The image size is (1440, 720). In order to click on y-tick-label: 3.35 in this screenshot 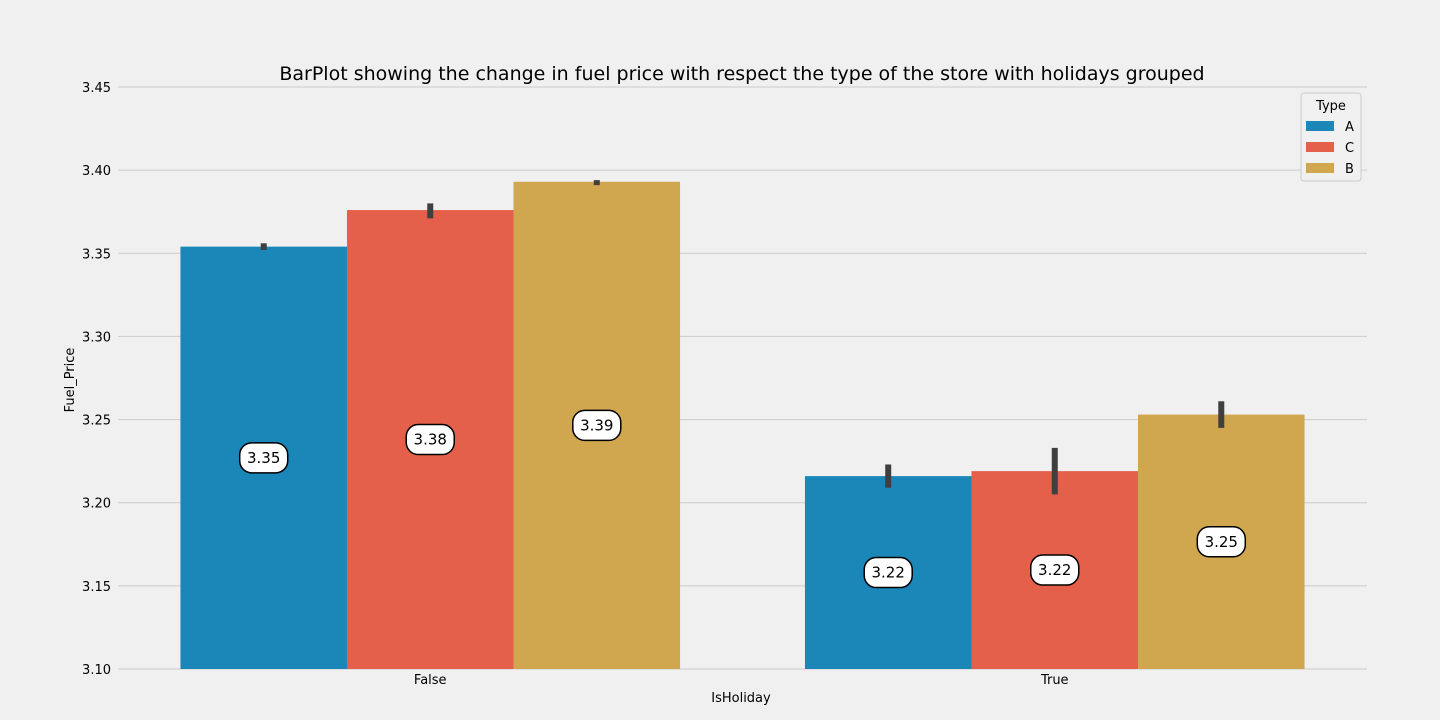, I will do `click(96, 254)`.